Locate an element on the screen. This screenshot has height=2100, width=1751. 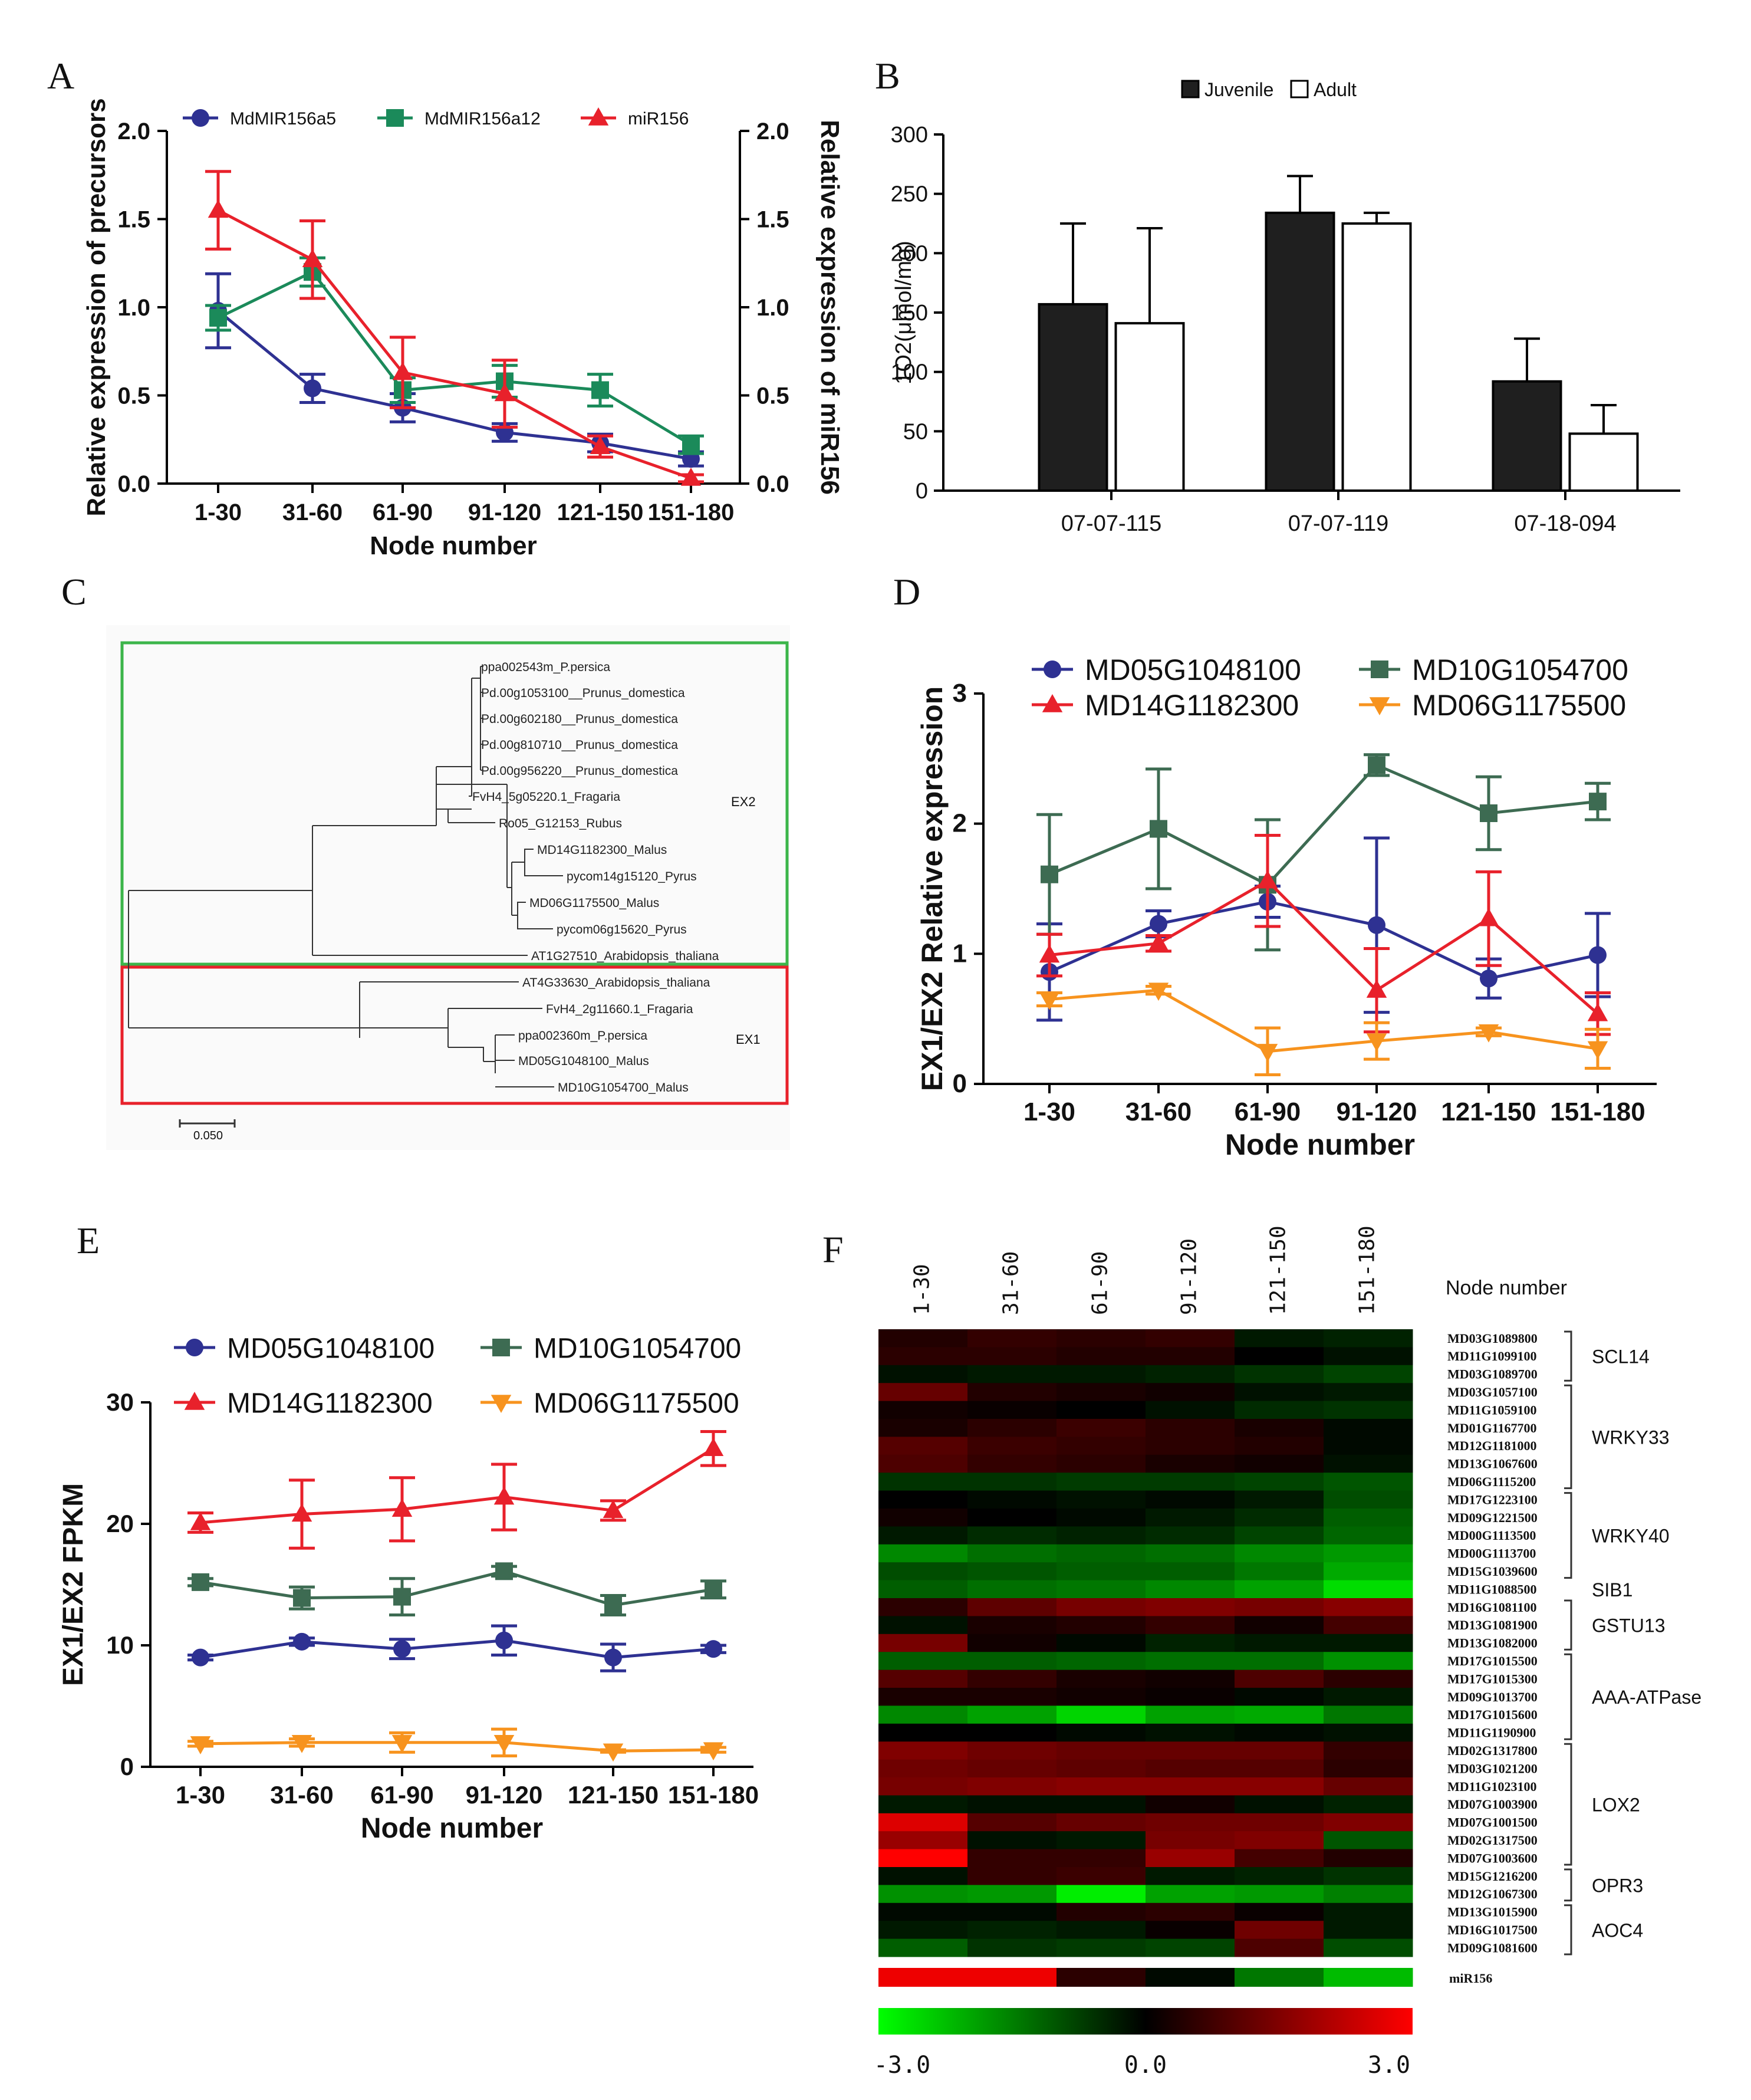
x-tick-label: 121-150 is located at coordinates (1488, 1111).